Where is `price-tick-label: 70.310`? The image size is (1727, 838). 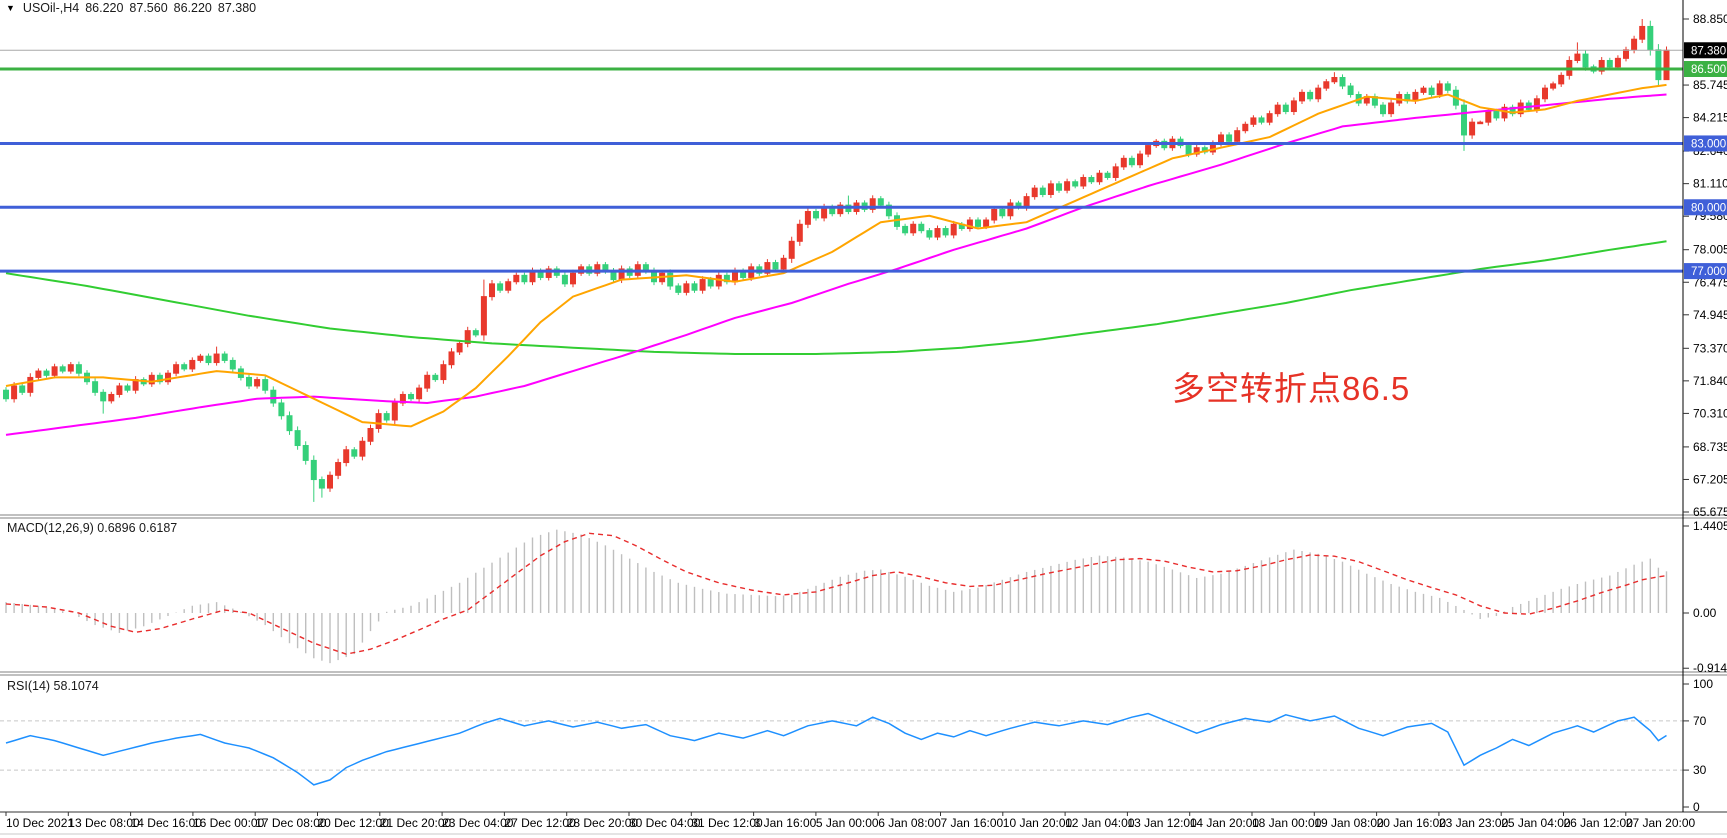 price-tick-label: 70.310 is located at coordinates (1710, 413).